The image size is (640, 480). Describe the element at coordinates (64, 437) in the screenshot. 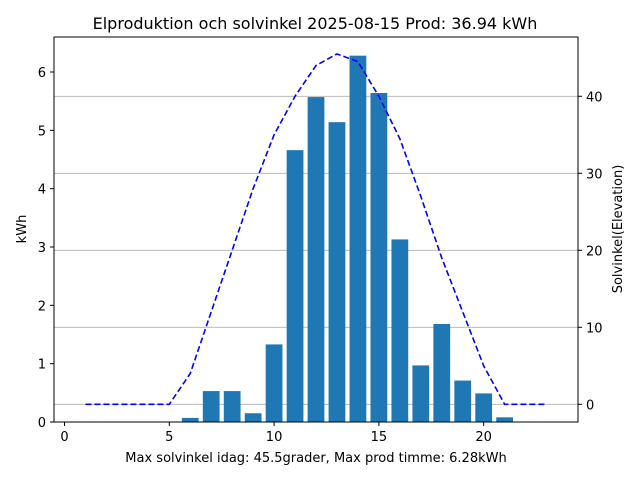

I see `x-tick-label: 0` at that location.